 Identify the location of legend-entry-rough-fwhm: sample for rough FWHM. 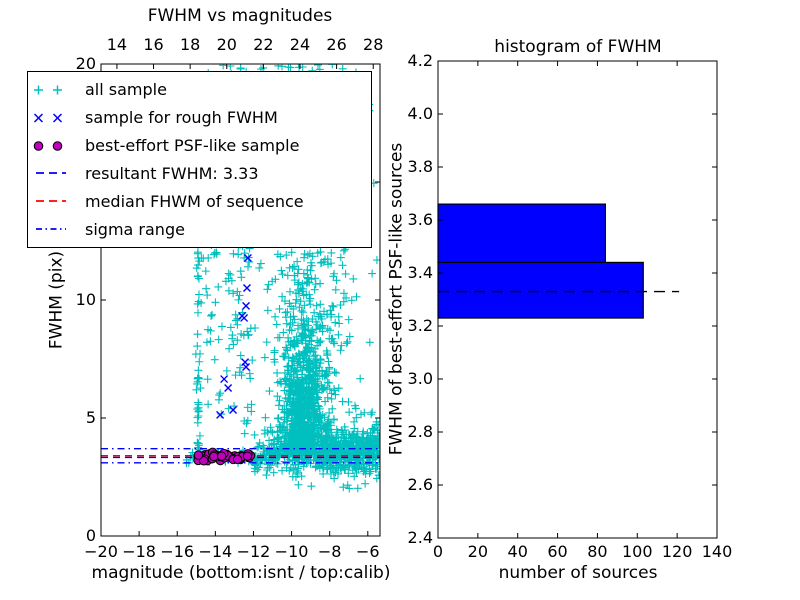
(199, 117).